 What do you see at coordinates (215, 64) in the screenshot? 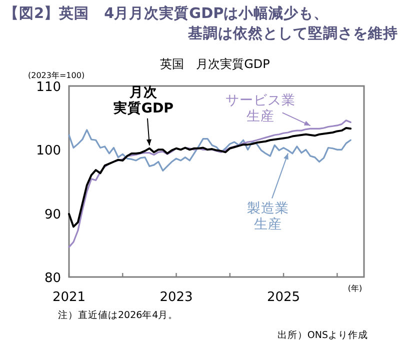
I see `chart-subtitle: 英国 月次実質GDP` at bounding box center [215, 64].